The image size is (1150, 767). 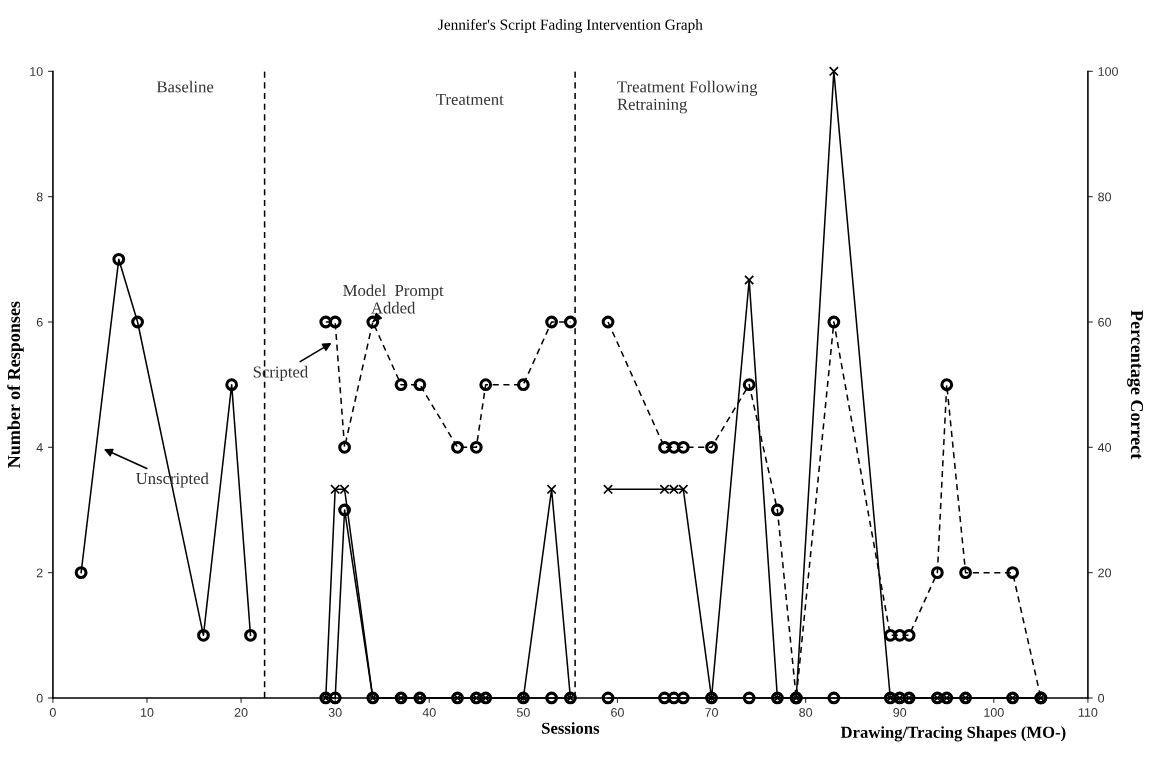 What do you see at coordinates (52, 712) in the screenshot?
I see `x-tick-label: 0` at bounding box center [52, 712].